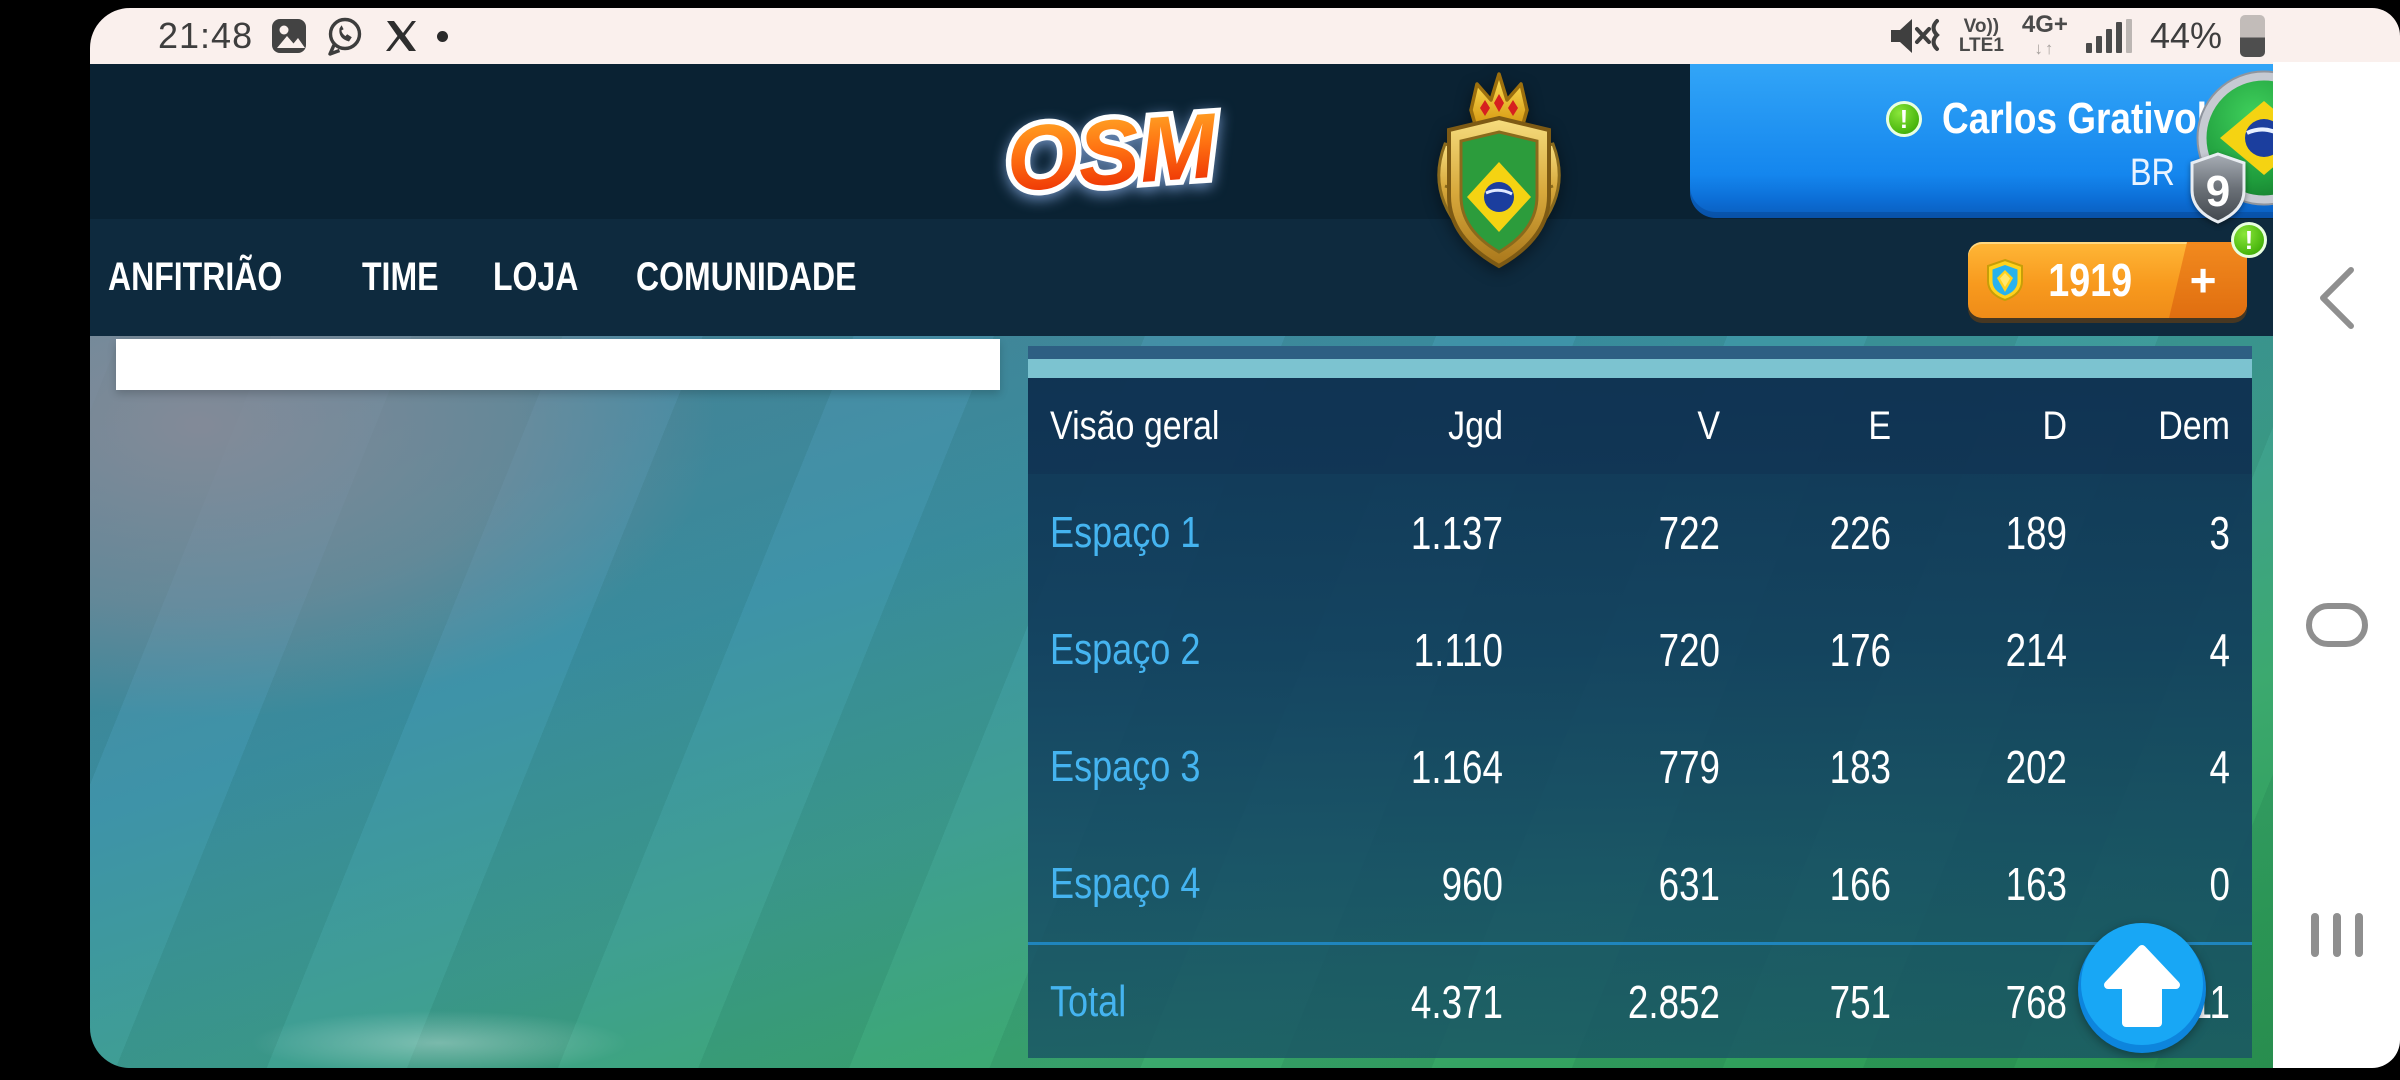  I want to click on status-left-group: 21:48, so click(303, 36).